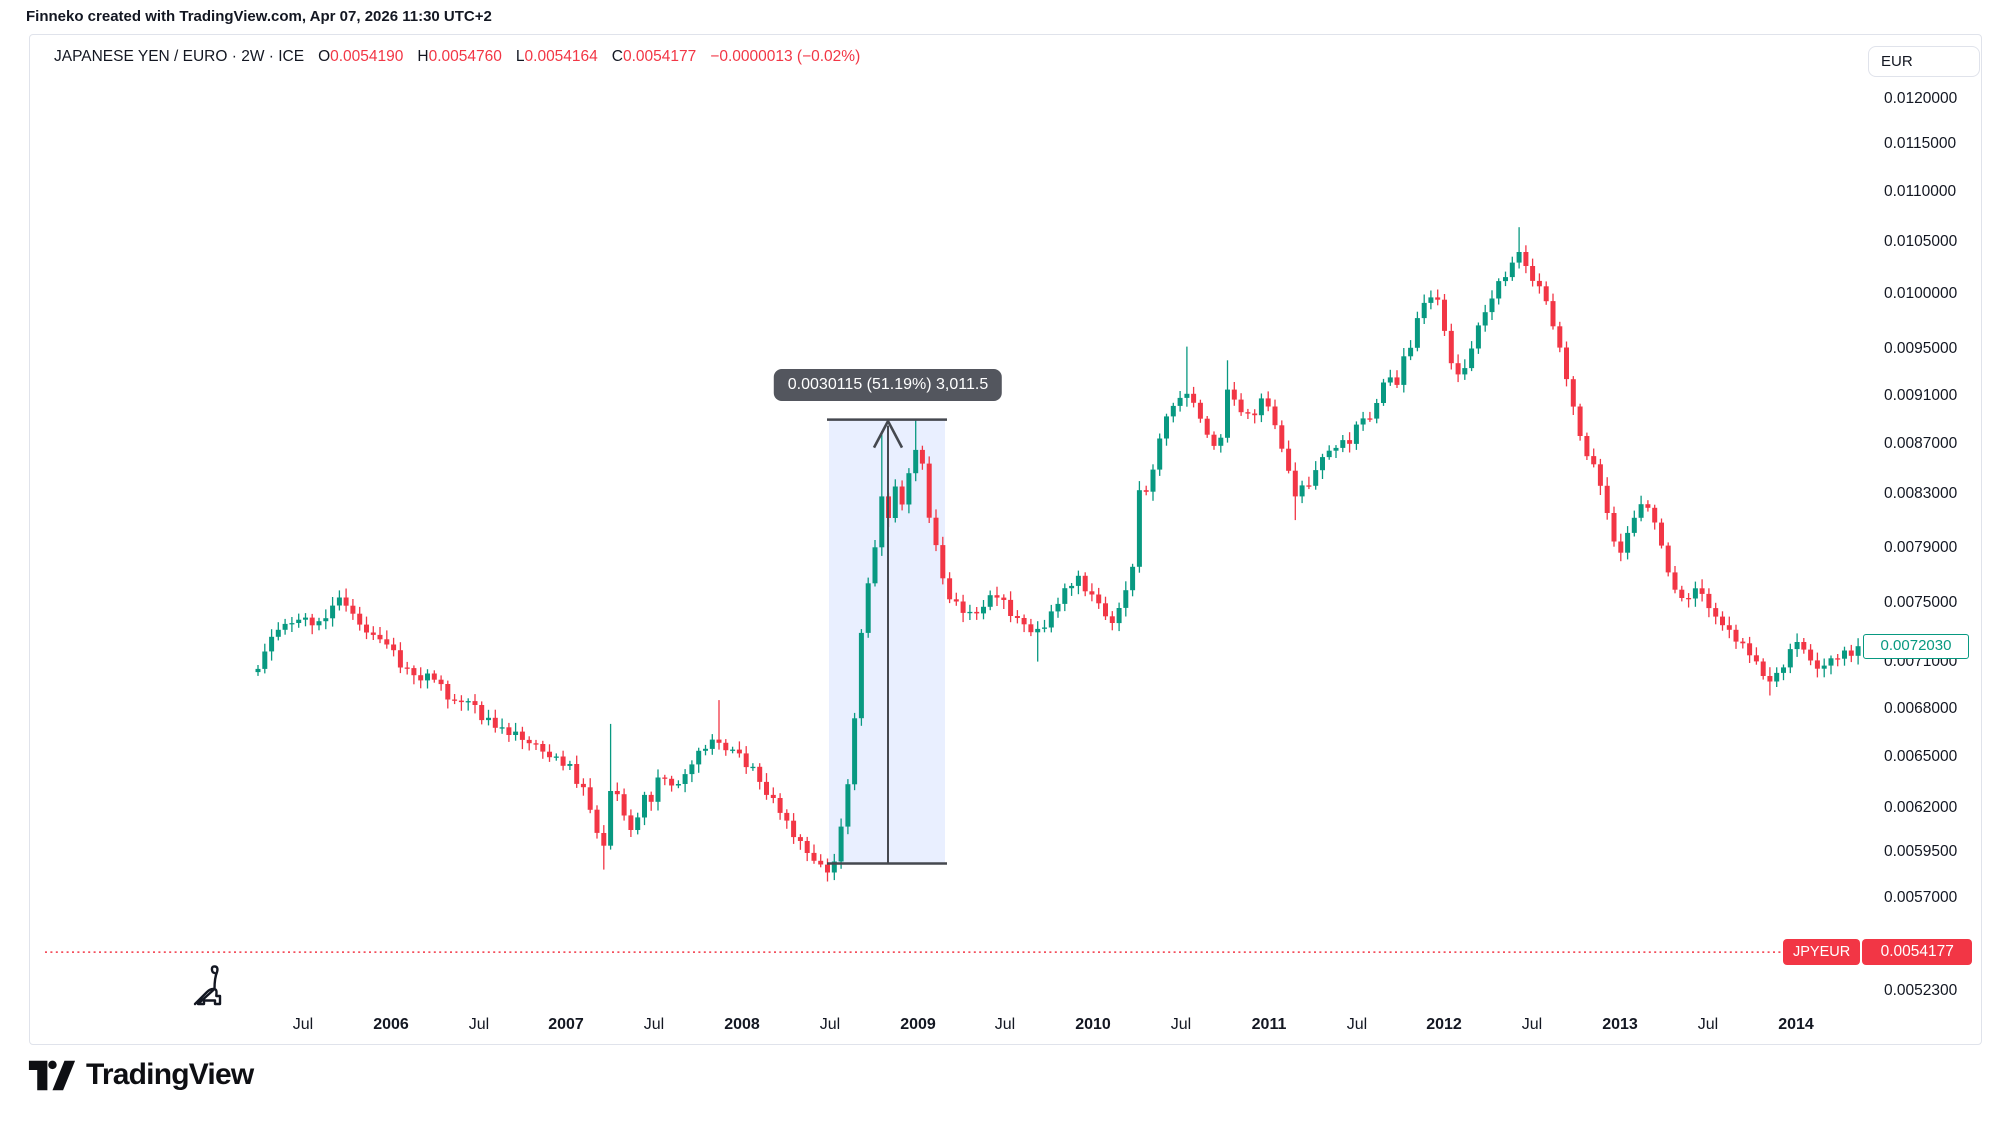  I want to click on current-price-labels: JPYEUR 0.0054177, so click(1878, 952).